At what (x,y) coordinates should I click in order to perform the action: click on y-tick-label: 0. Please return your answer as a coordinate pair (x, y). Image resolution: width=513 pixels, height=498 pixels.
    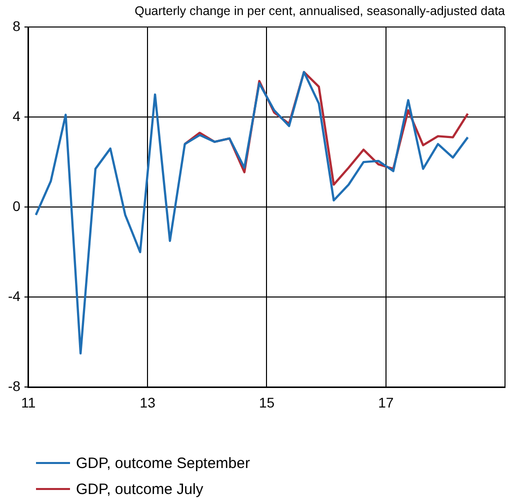
    Looking at the image, I should click on (16, 206).